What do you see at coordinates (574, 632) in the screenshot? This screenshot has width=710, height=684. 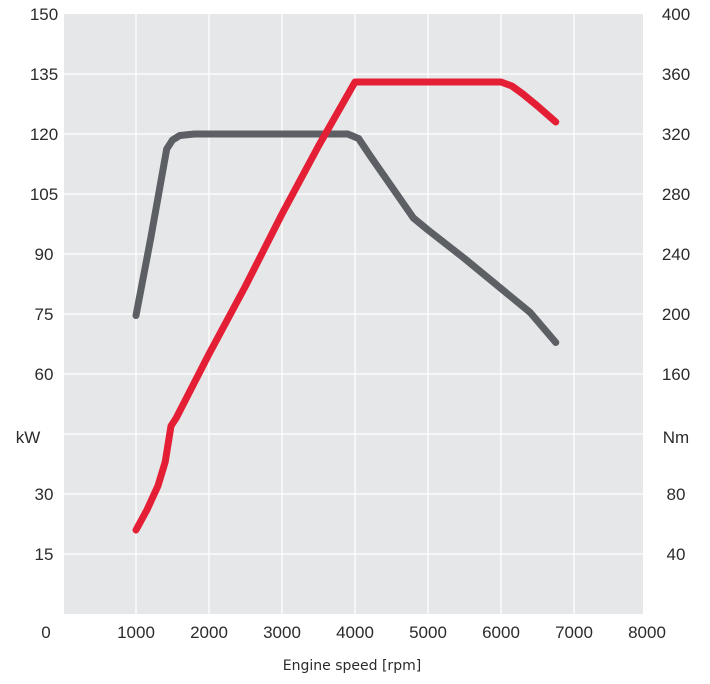 I see `x-tick-label: 7000` at bounding box center [574, 632].